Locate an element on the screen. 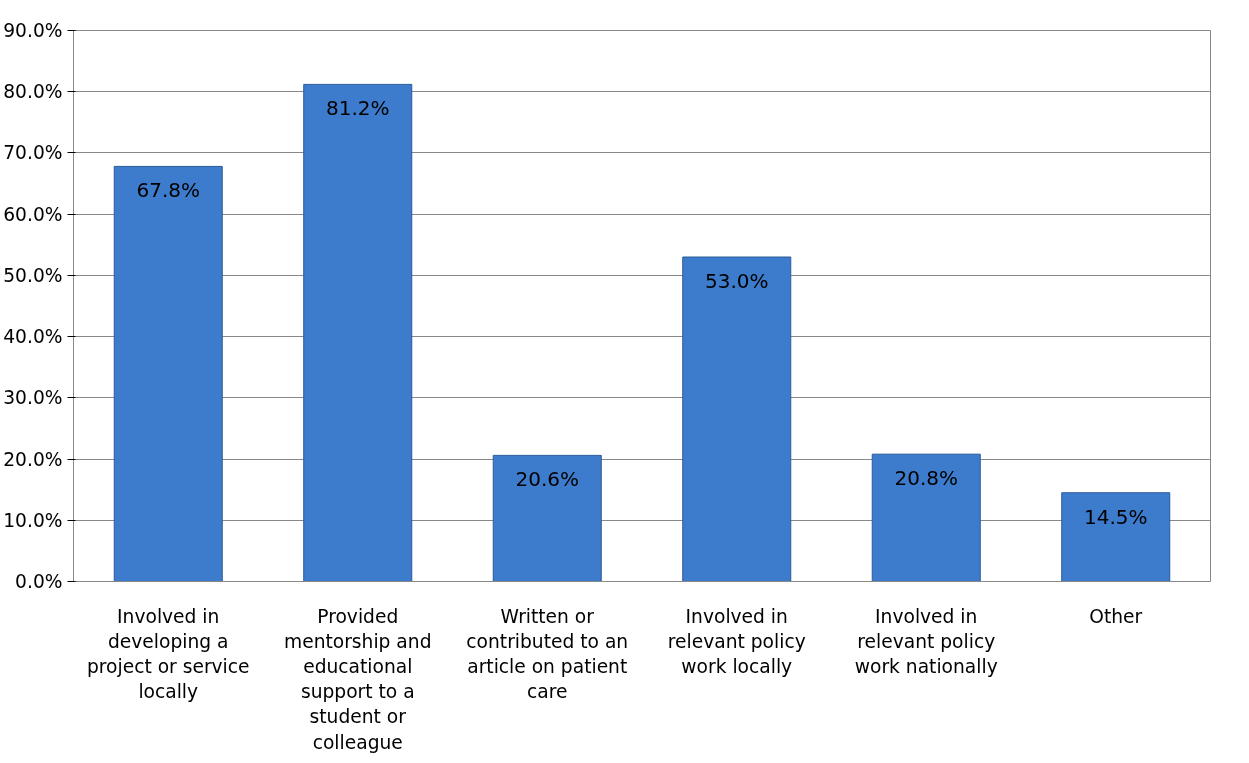 The width and height of the screenshot is (1249, 763). y-tick-label: 30.0% is located at coordinates (33, 398).